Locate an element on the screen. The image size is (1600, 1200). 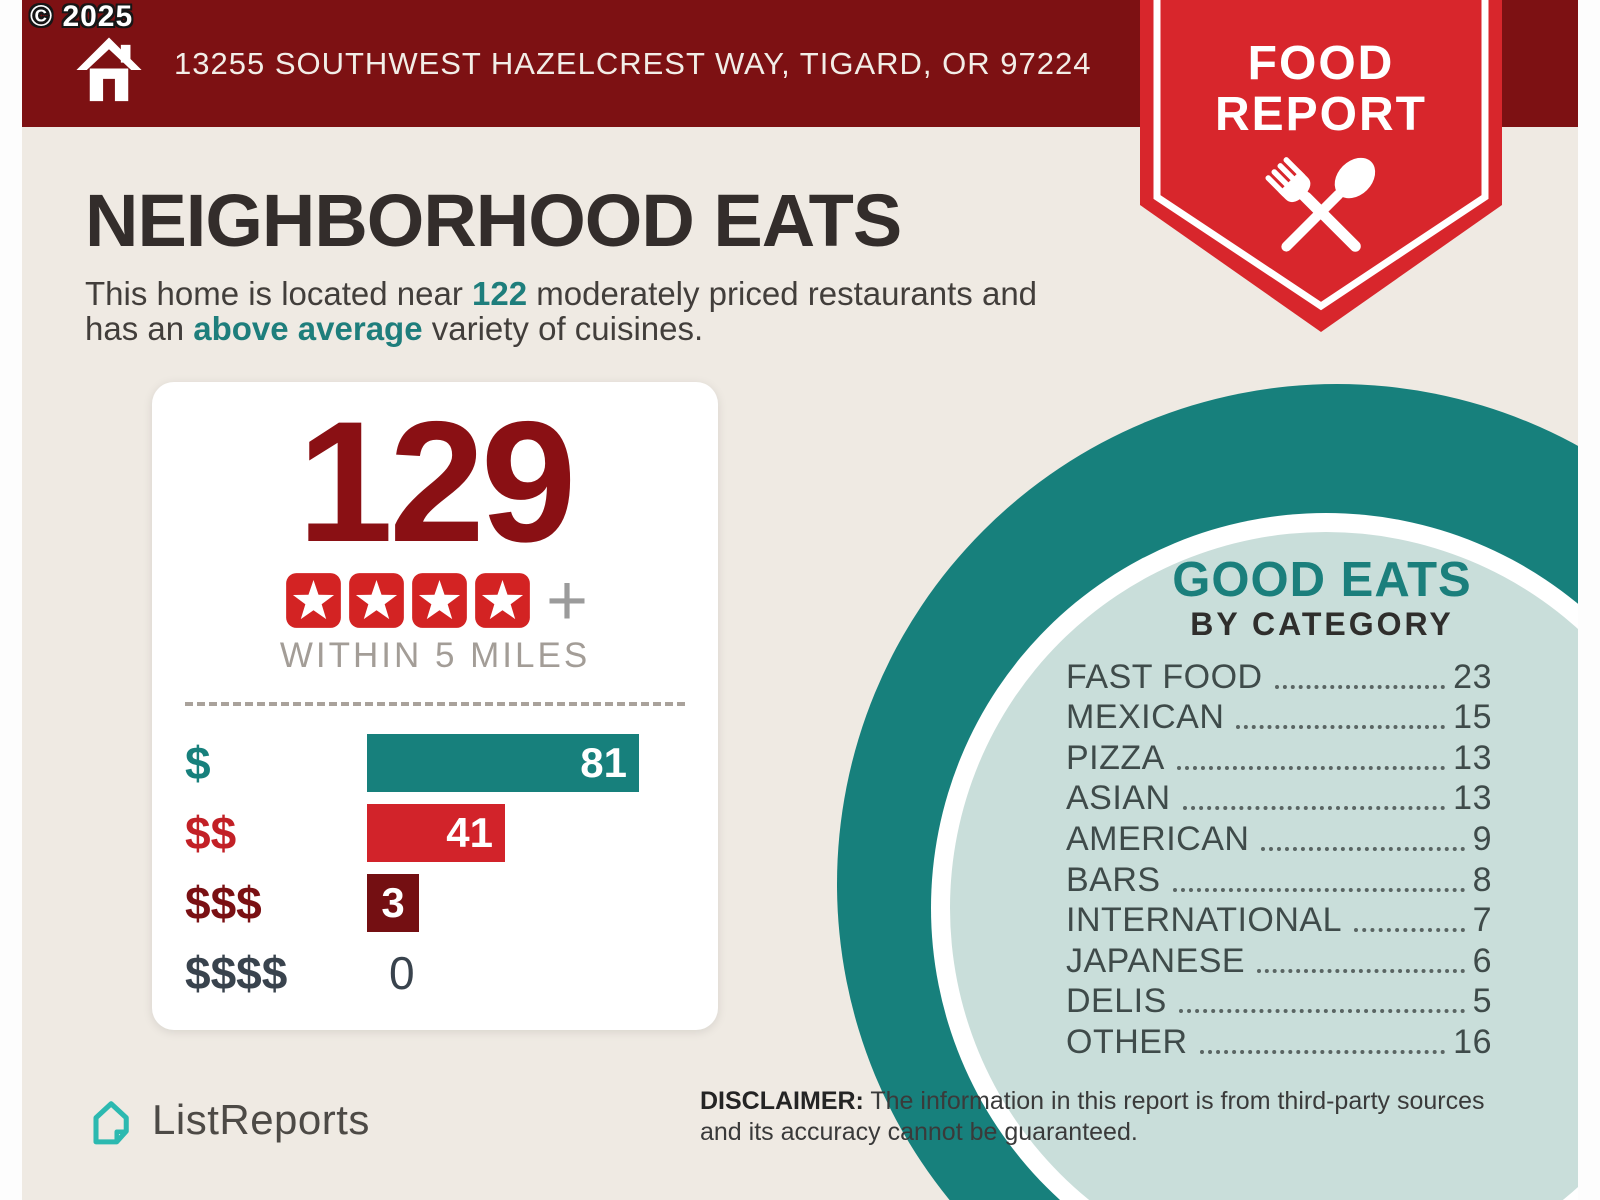
bar: 3 is located at coordinates (393, 903).